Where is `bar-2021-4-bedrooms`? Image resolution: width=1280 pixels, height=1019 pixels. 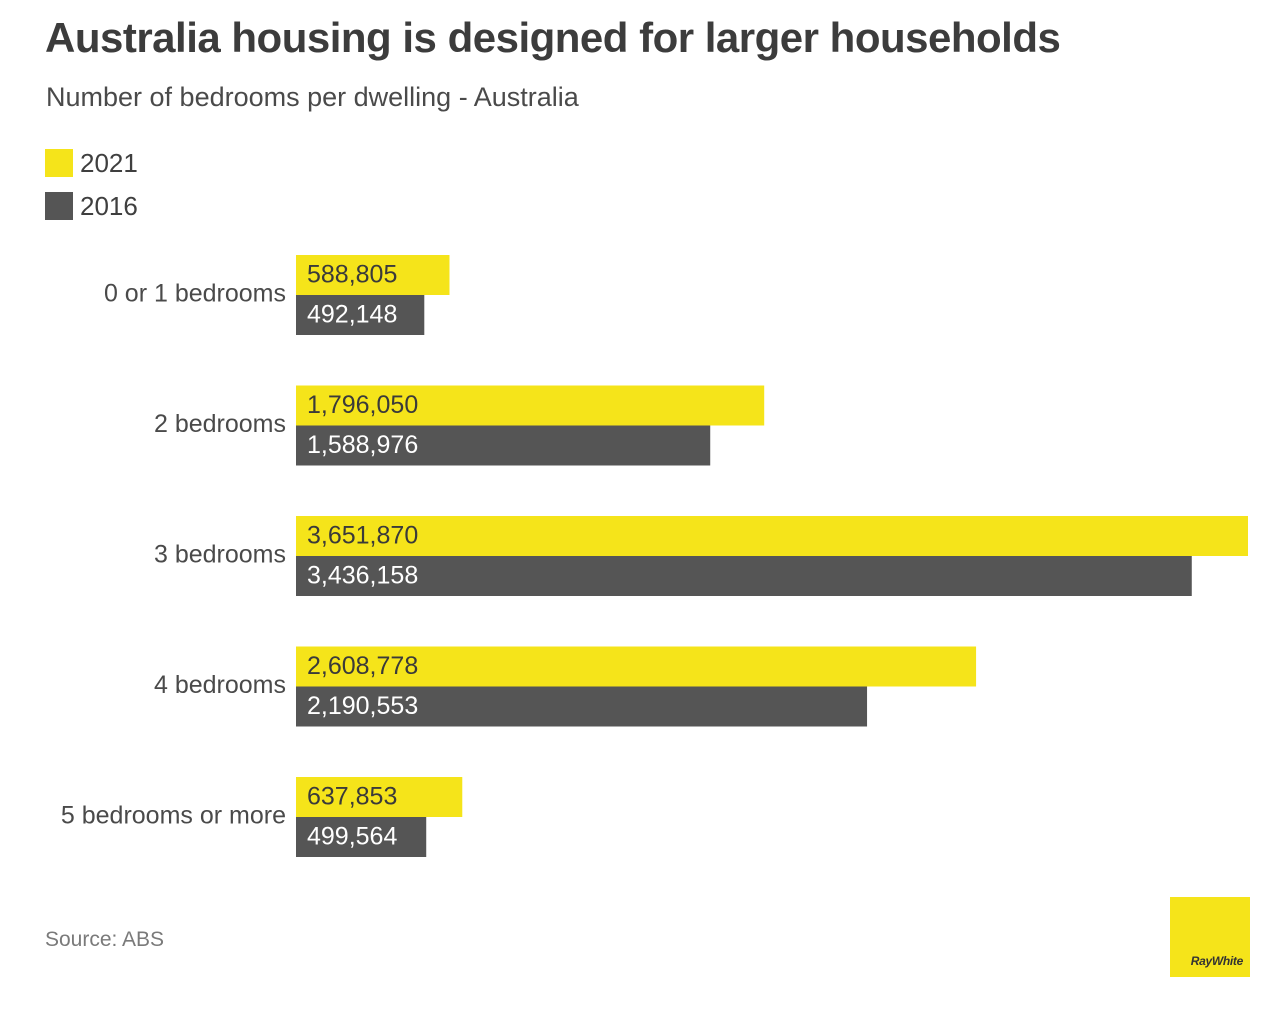
bar-2021-4-bedrooms is located at coordinates (636, 666).